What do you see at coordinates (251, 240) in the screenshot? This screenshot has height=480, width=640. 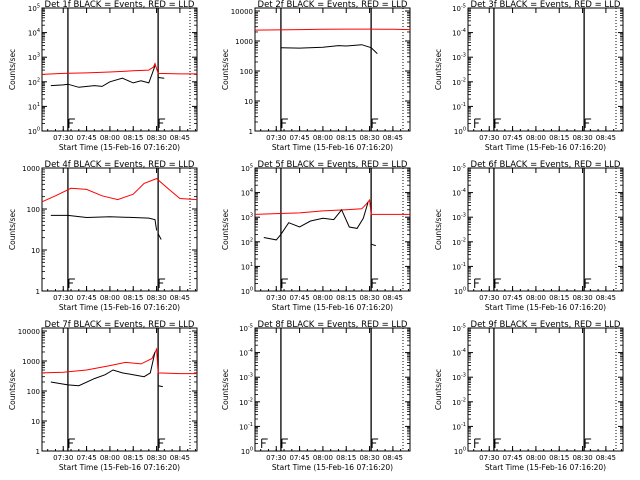 I see `y-tick-exponent: 2` at bounding box center [251, 240].